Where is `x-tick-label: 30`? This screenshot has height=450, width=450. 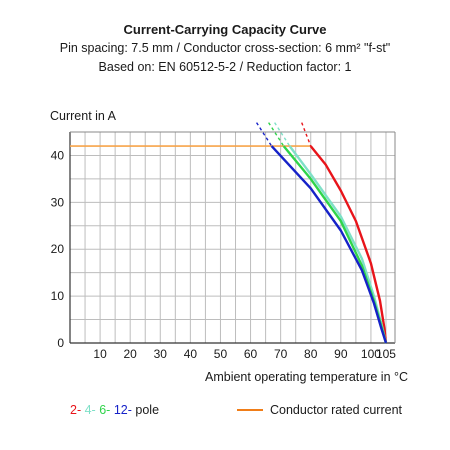
x-tick-label: 30 is located at coordinates (161, 354).